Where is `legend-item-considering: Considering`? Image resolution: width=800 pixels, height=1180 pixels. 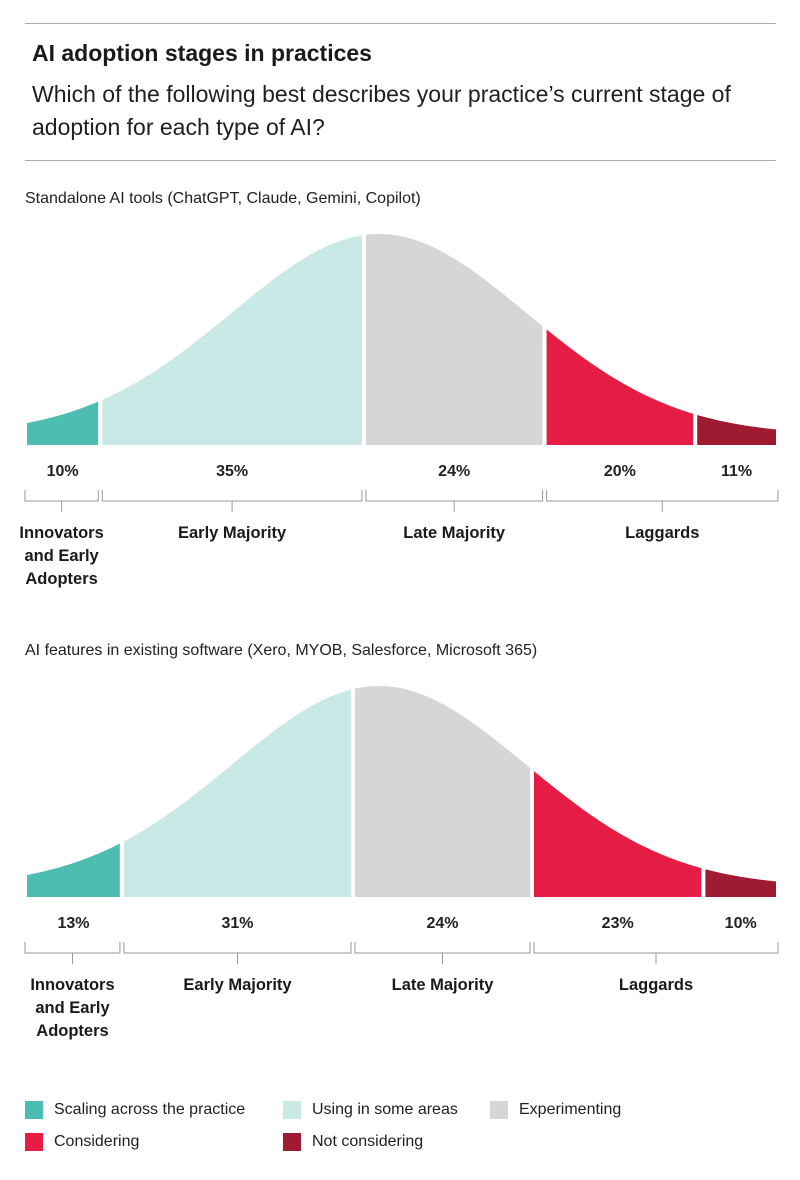 legend-item-considering: Considering is located at coordinates (82, 1142).